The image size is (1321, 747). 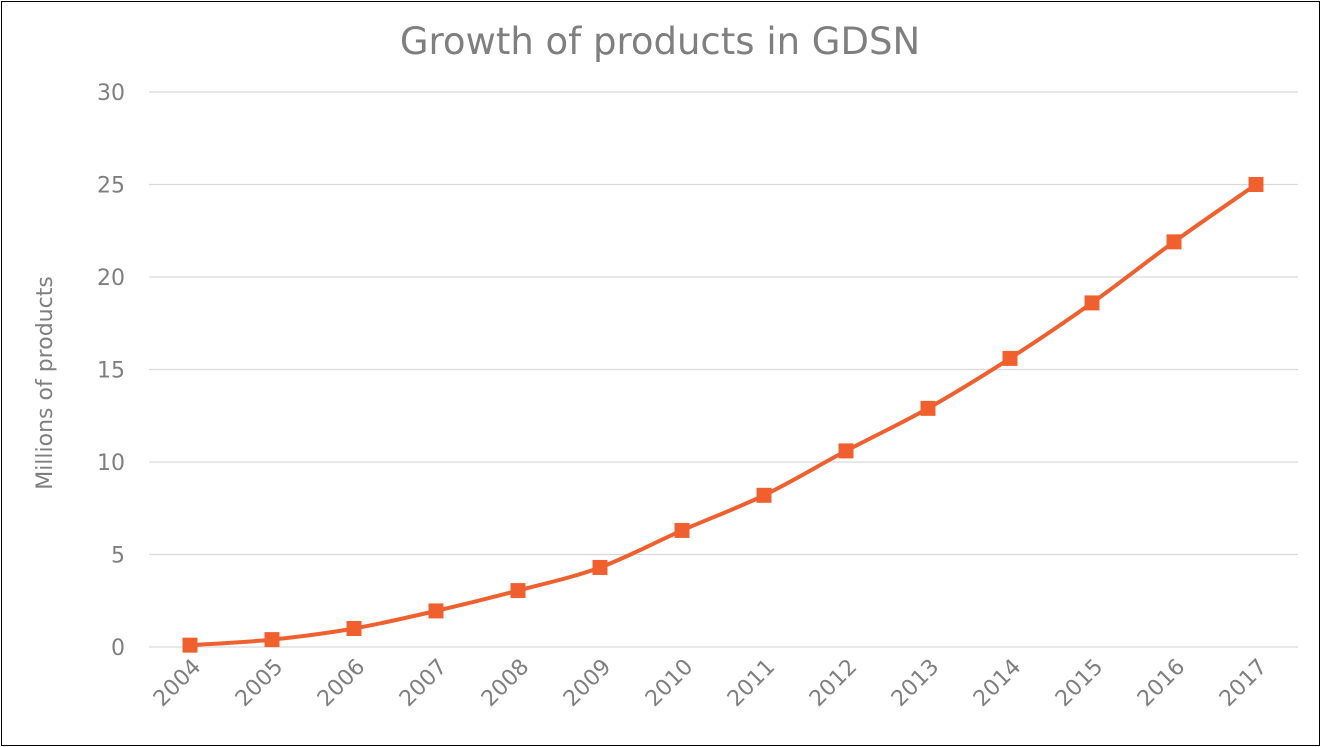 What do you see at coordinates (1161, 683) in the screenshot?
I see `x-tick-label: 2016` at bounding box center [1161, 683].